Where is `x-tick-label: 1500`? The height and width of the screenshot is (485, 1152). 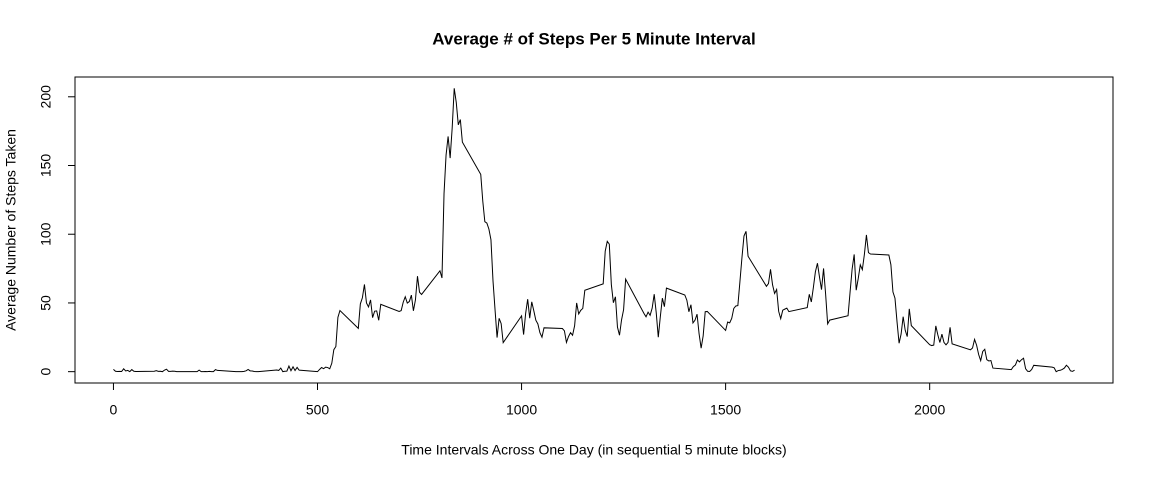 x-tick-label: 1500 is located at coordinates (725, 410).